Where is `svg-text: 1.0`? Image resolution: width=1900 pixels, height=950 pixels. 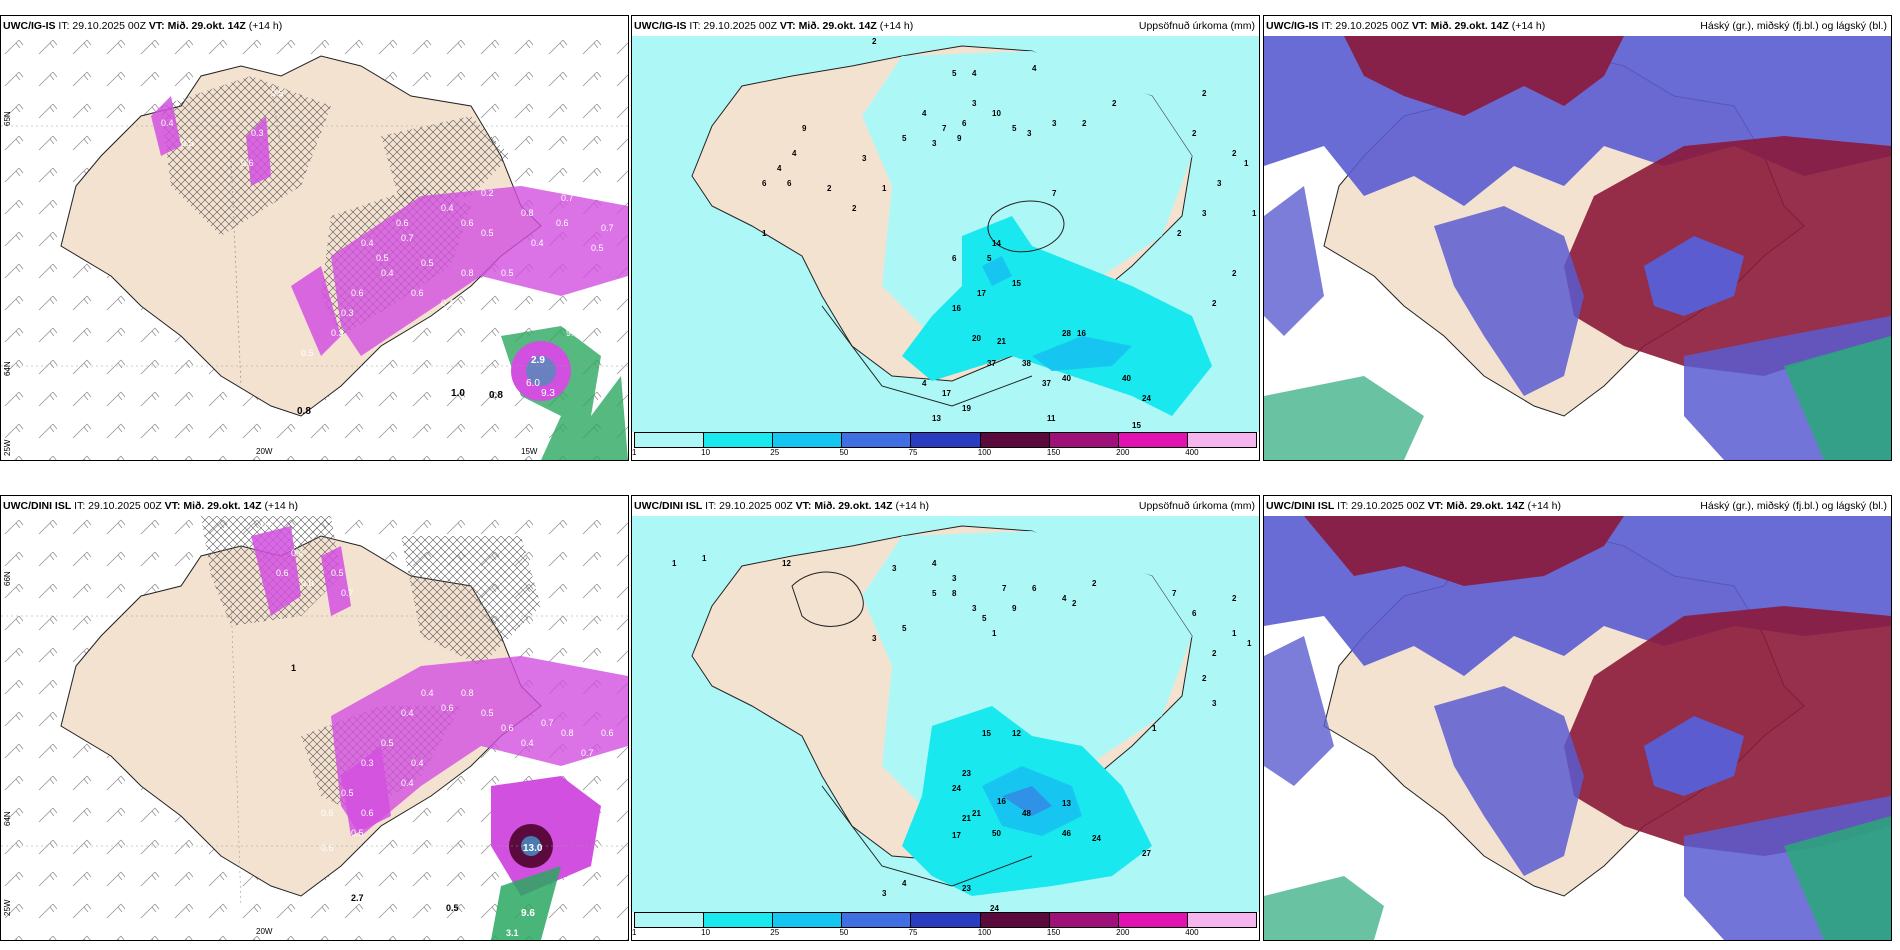
svg-text: 1.0 is located at coordinates (458, 393).